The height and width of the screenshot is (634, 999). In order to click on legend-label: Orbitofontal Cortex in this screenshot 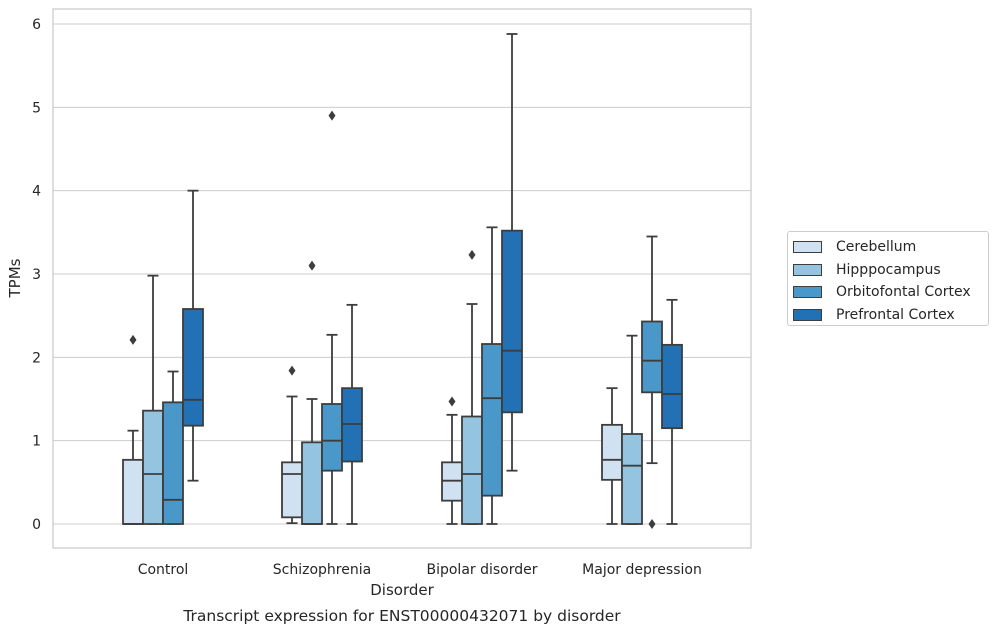, I will do `click(903, 292)`.